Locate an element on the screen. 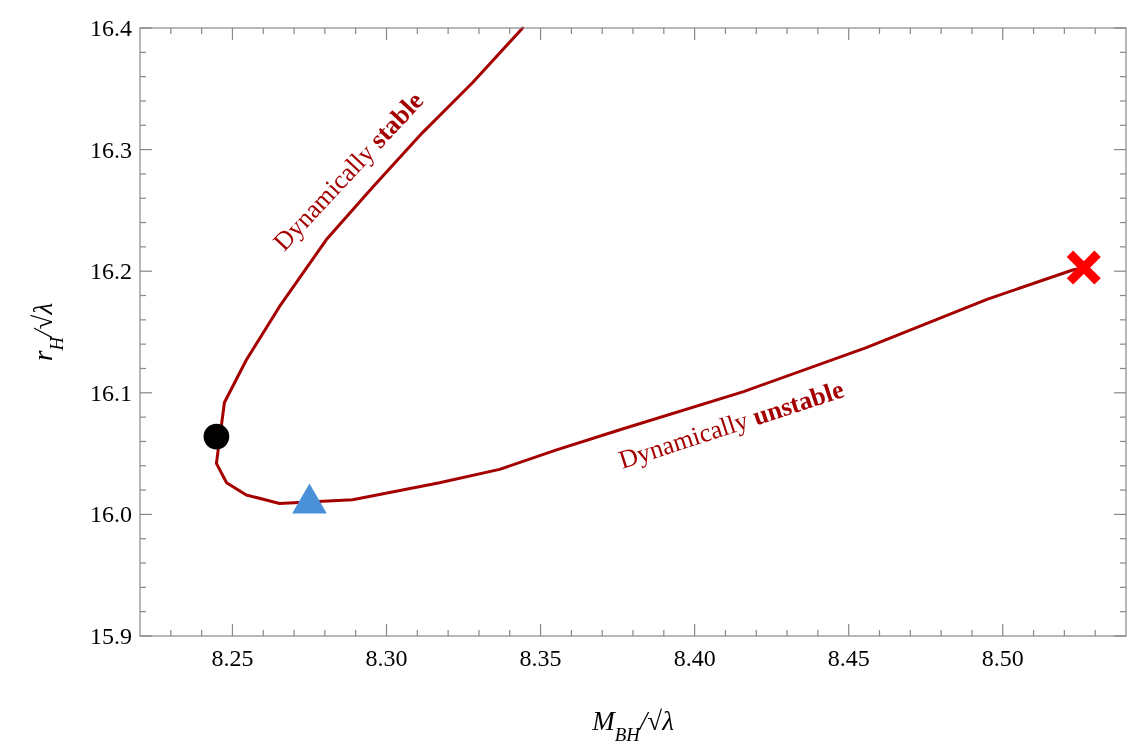  y-tick-label: 16.2 is located at coordinates (111, 271).